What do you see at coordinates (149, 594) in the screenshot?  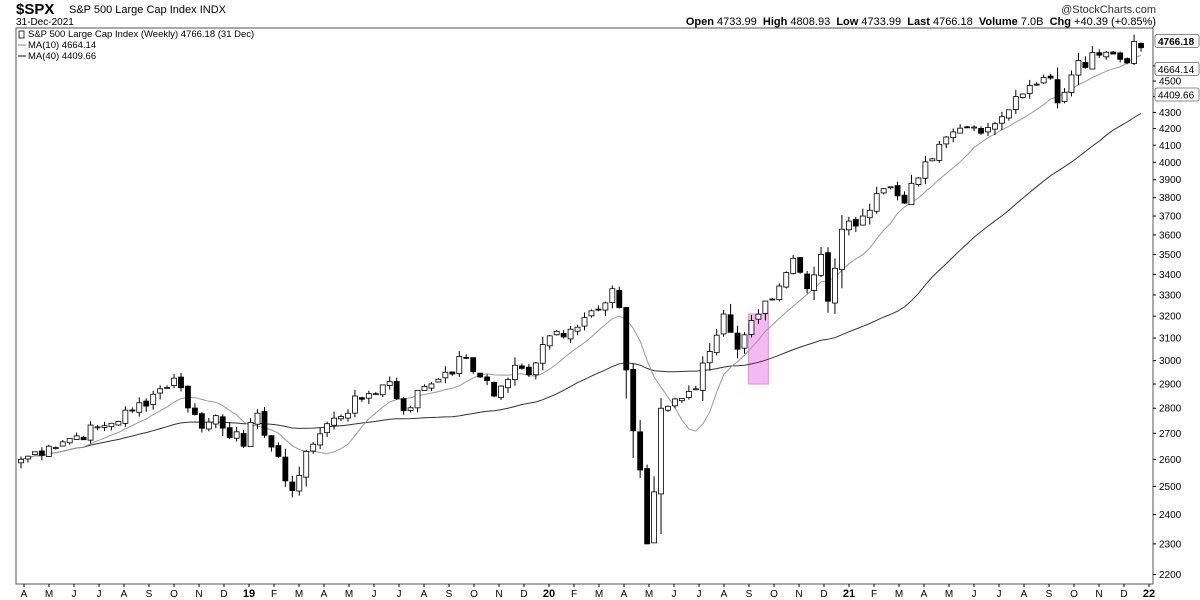 I see `x-tick-label: S` at bounding box center [149, 594].